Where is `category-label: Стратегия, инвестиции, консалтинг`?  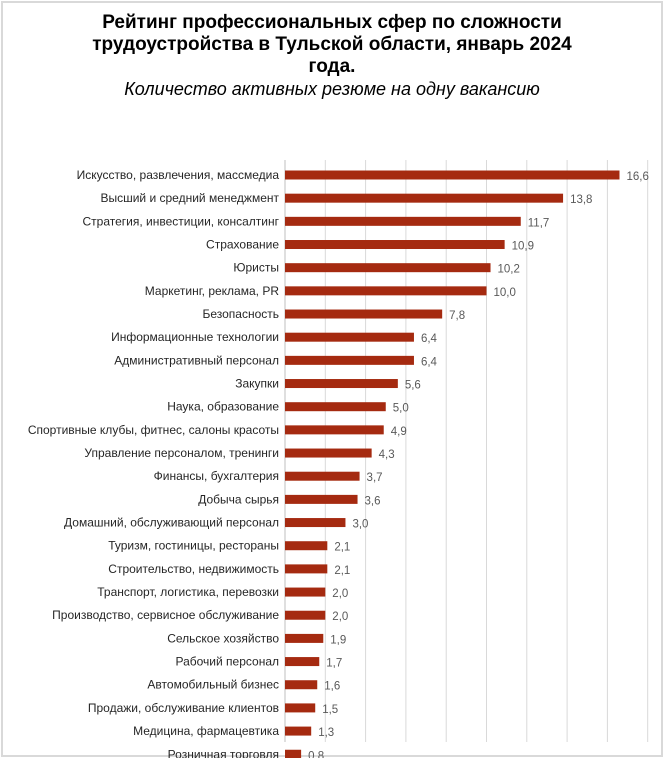
category-label: Стратегия, инвестиции, консалтинг is located at coordinates (181, 221).